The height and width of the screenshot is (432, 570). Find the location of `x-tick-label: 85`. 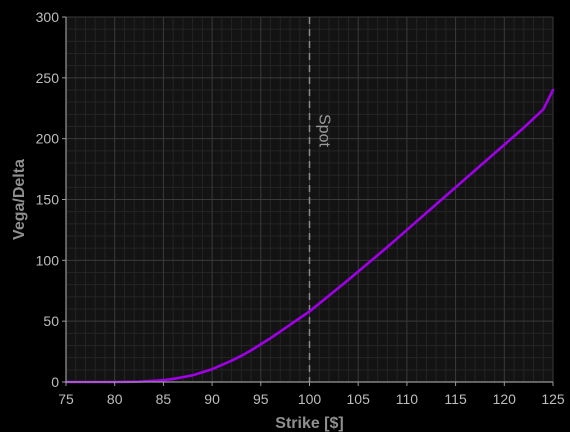

x-tick-label: 85 is located at coordinates (164, 399).